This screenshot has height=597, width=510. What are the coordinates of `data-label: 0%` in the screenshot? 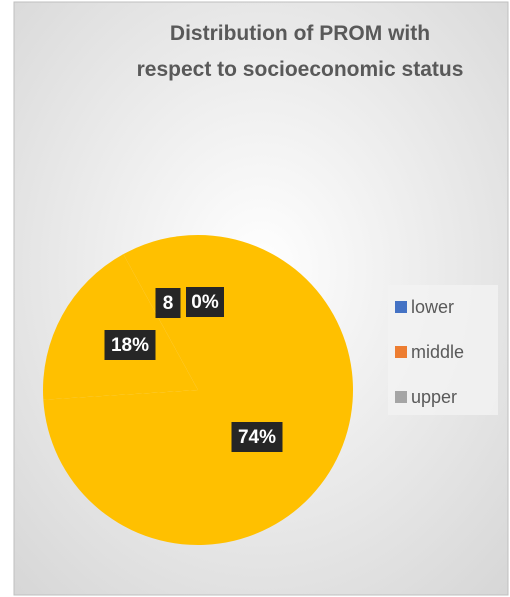 It's located at (205, 302).